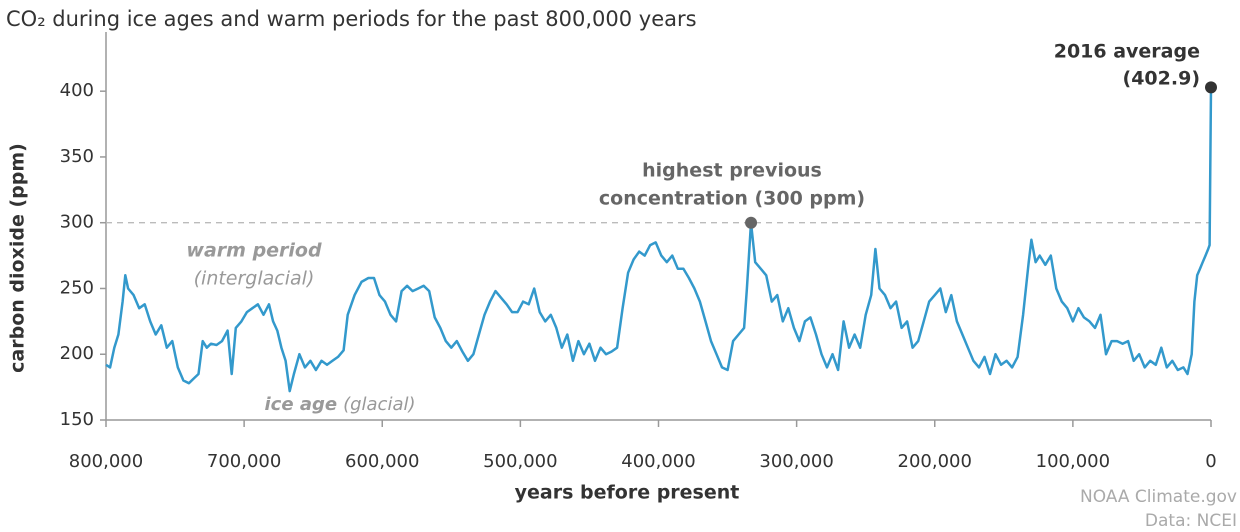 Image resolution: width=1240 pixels, height=532 pixels. Describe the element at coordinates (732, 199) in the screenshot. I see `annotation: concentration (300 ppm)` at that location.